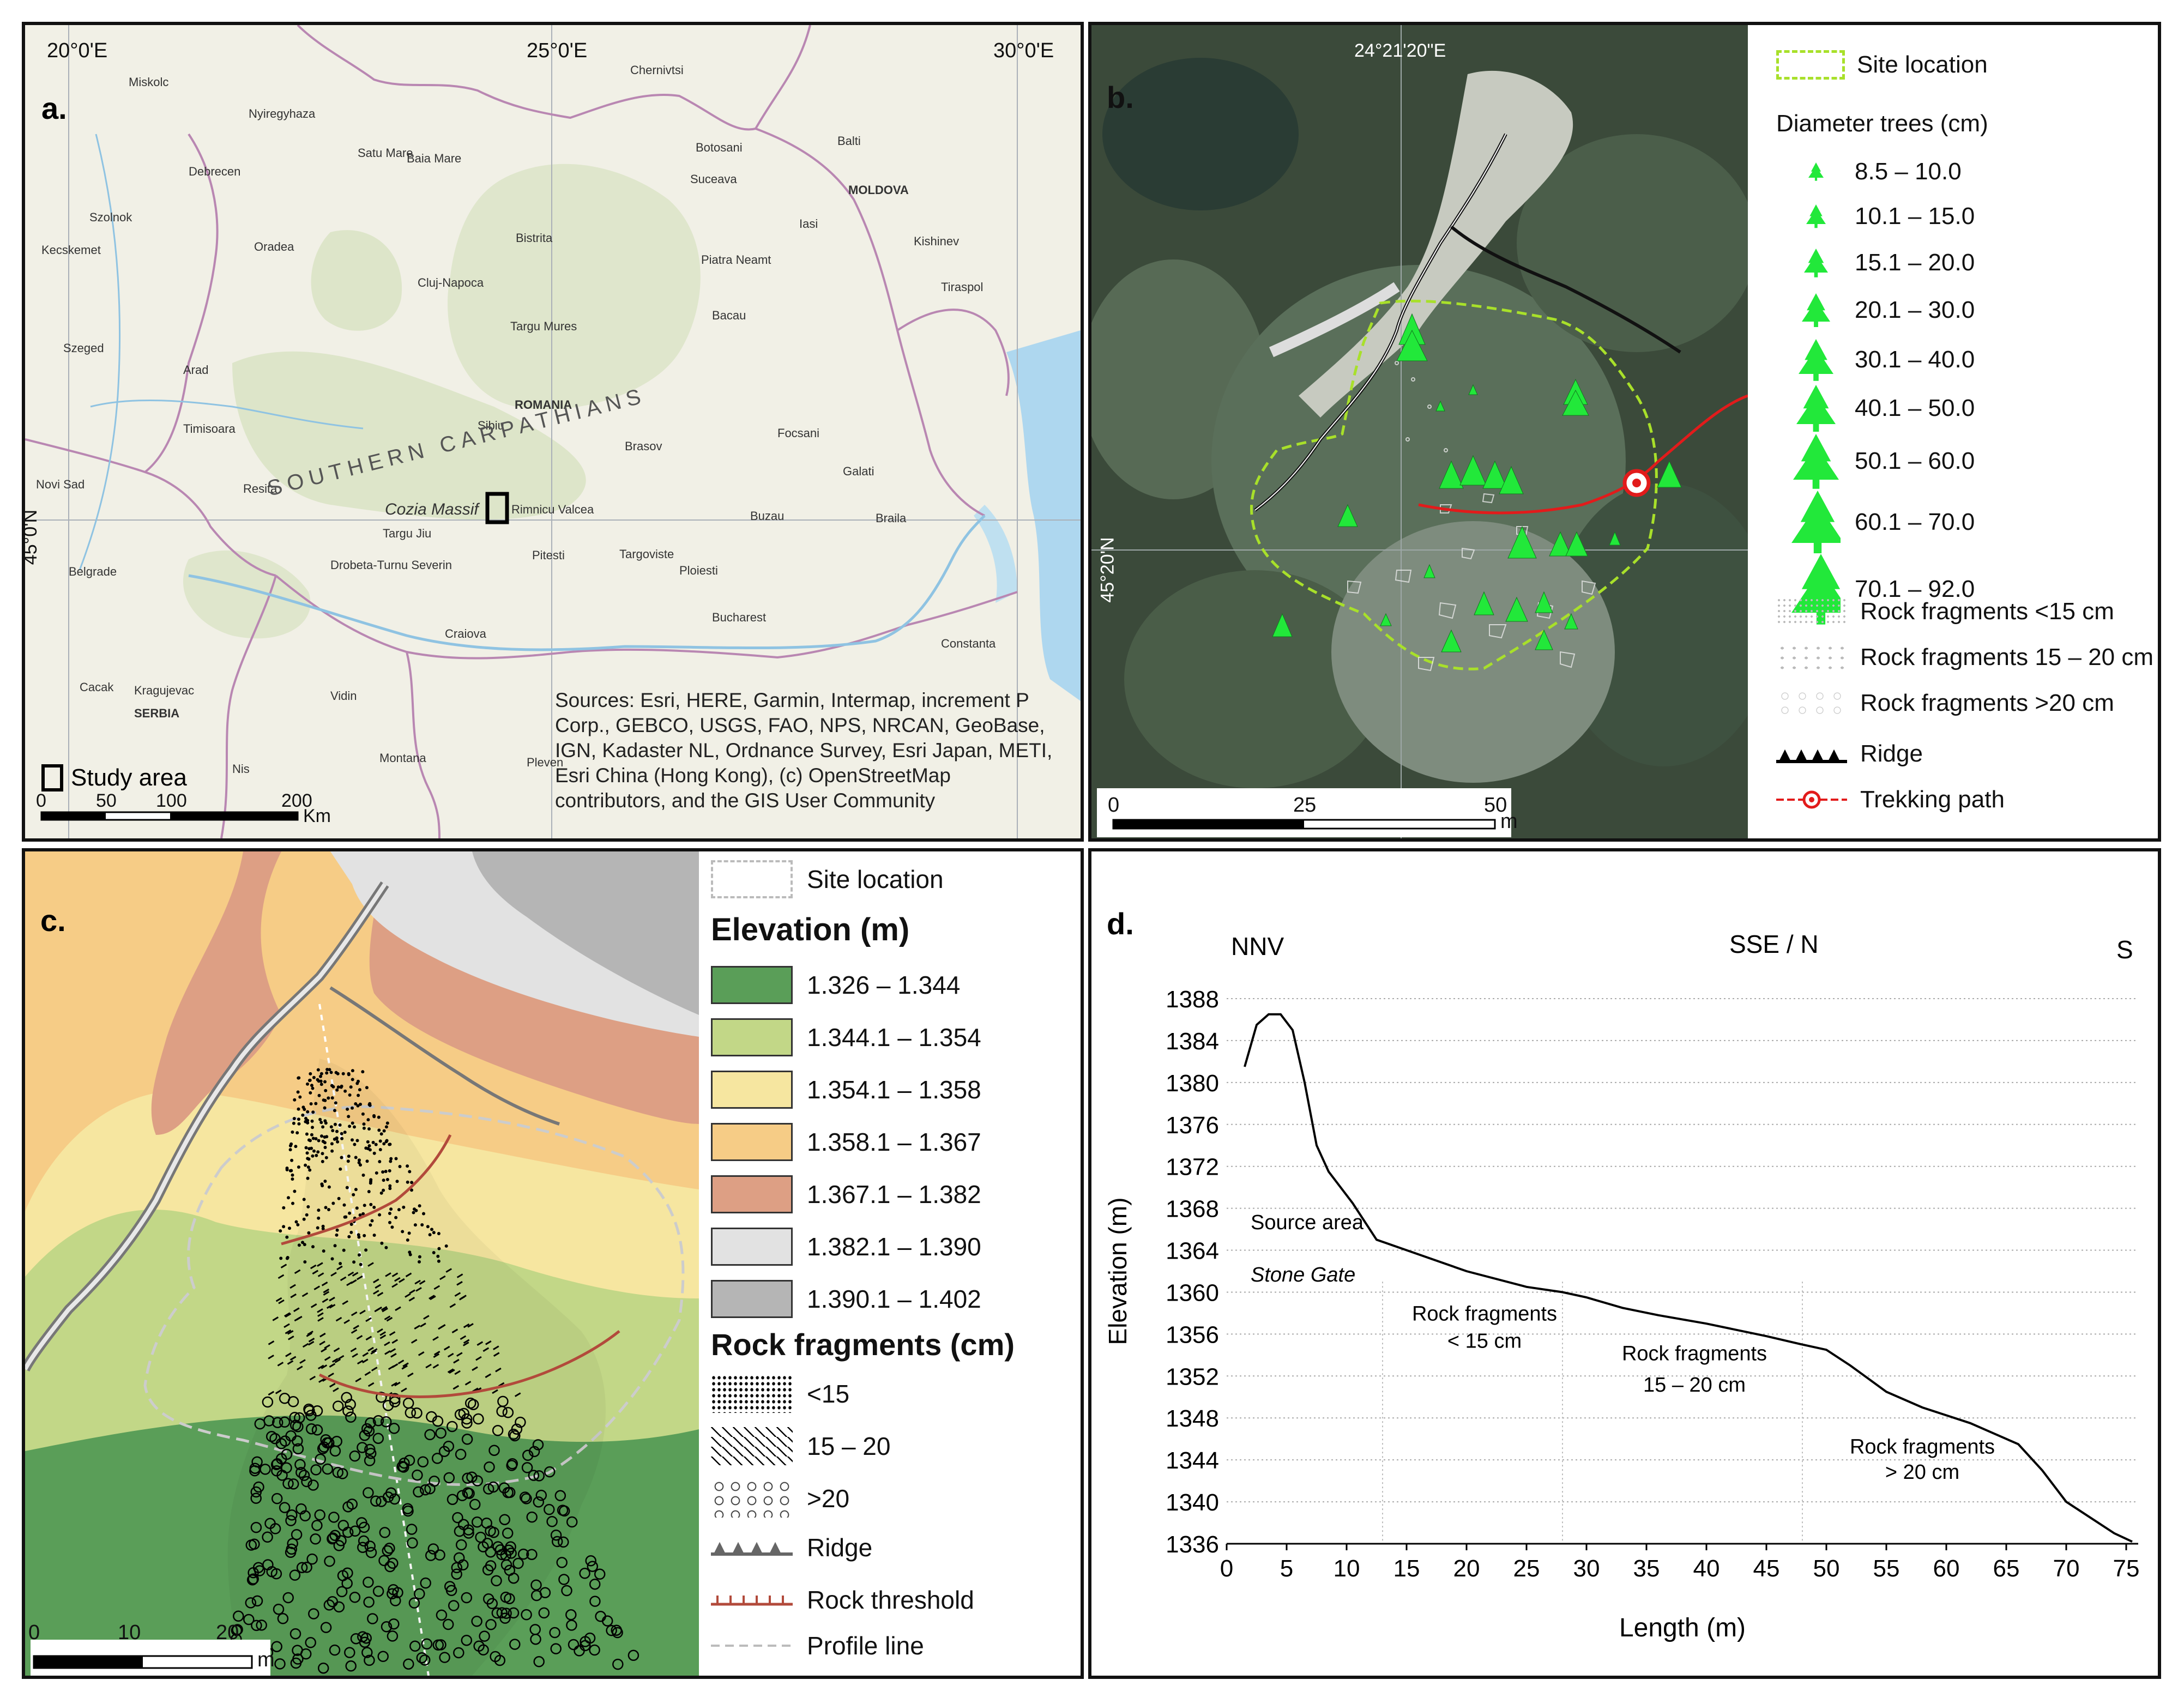  What do you see at coordinates (1883, 263) in the screenshot?
I see `tree-class-row: 15.1 – 20.0` at bounding box center [1883, 263].